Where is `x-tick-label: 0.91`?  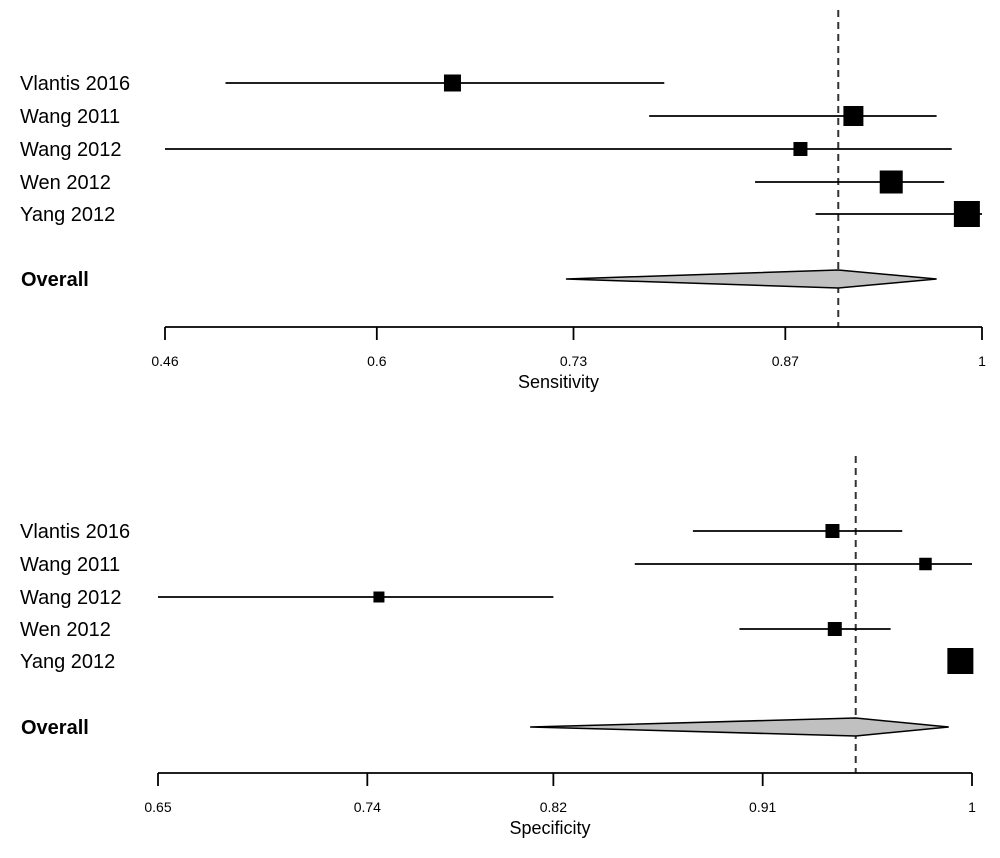
x-tick-label: 0.91 is located at coordinates (762, 807).